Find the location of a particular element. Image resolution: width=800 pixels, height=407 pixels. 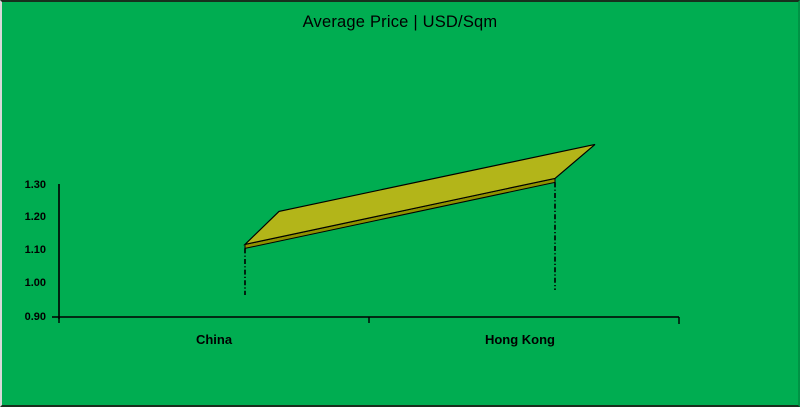

x-axis-label-china: China is located at coordinates (214, 339).